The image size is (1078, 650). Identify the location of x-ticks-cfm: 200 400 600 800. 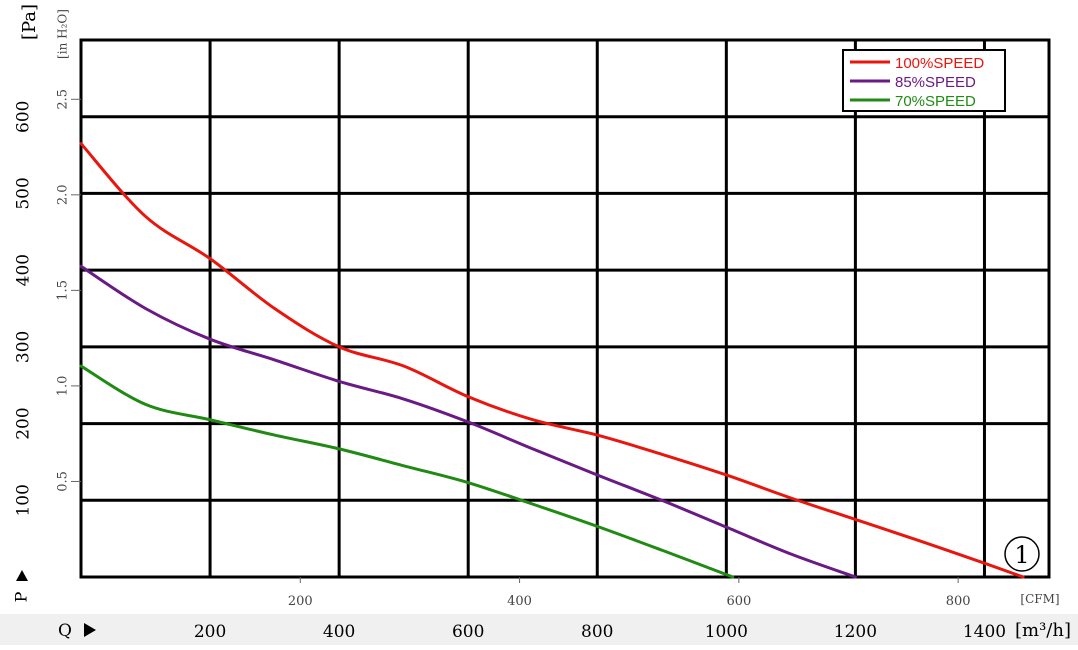
(629, 593).